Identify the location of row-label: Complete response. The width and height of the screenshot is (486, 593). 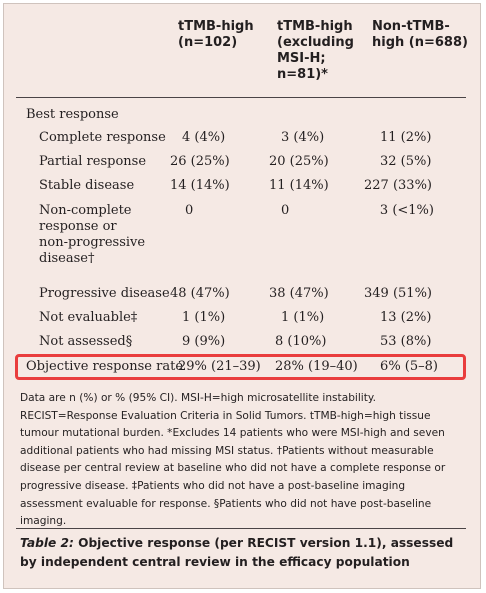
(102, 137).